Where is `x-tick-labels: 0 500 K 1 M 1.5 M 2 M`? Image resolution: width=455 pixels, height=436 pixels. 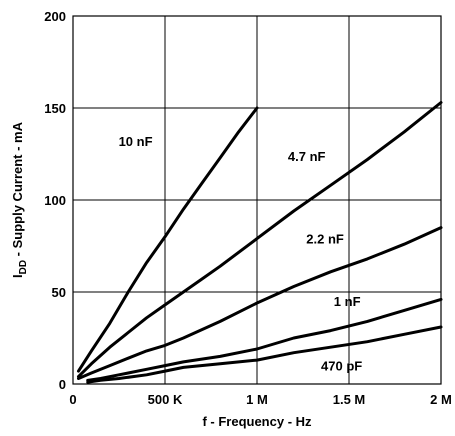
x-tick-labels: 0 500 K 1 M 1.5 M 2 M is located at coordinates (260, 399).